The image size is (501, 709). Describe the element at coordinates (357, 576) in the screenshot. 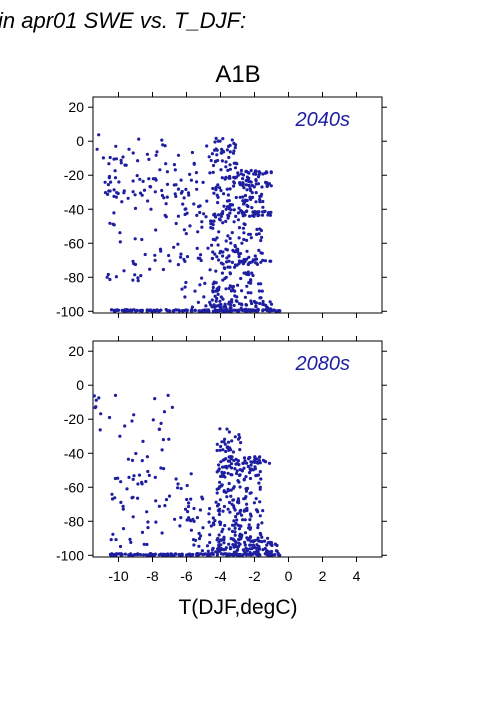

I see `x-tick-label: 4` at that location.